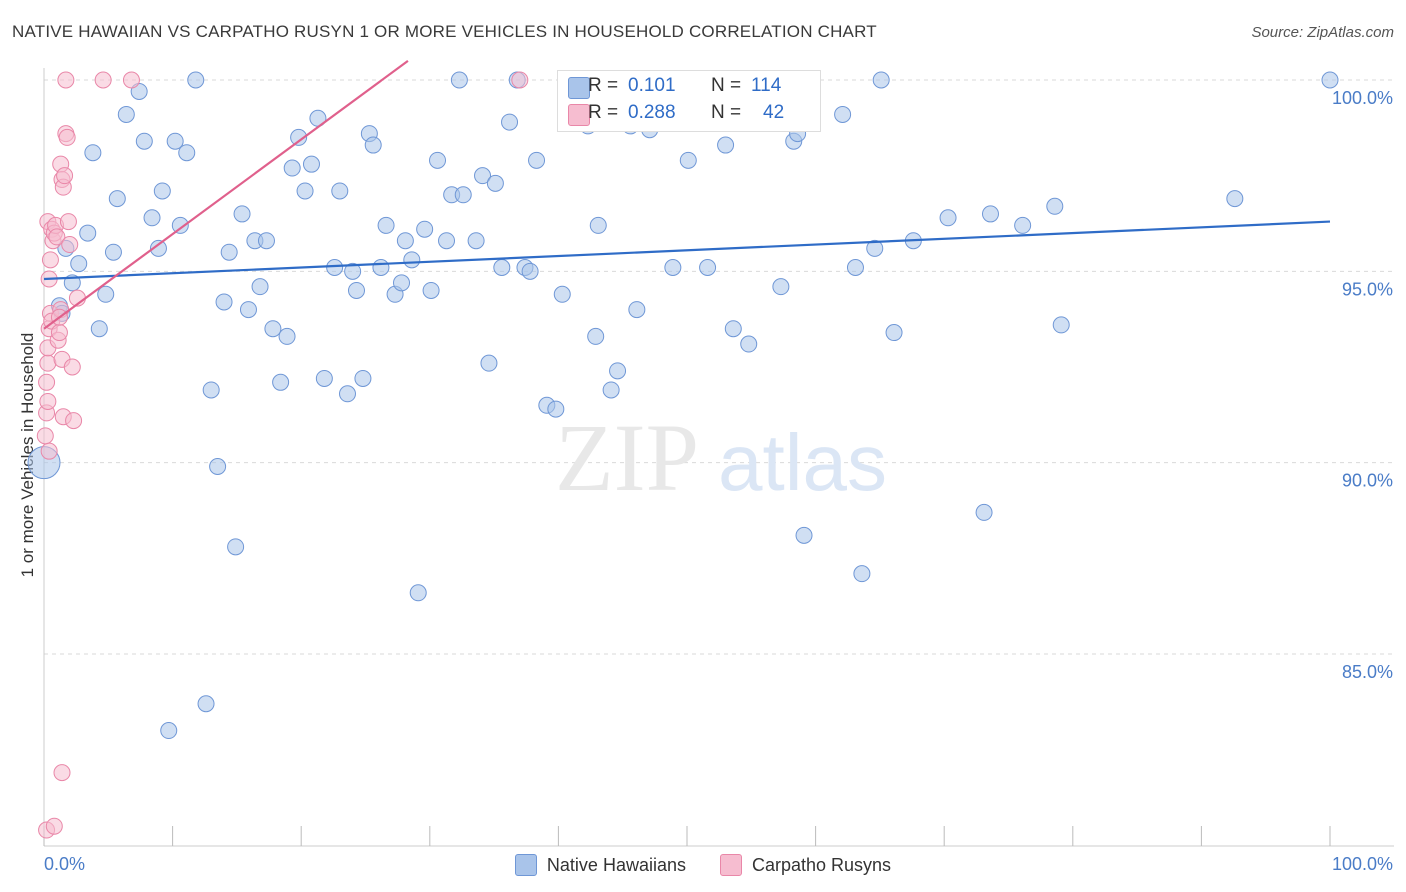 This screenshot has width=1406, height=892. Describe the element at coordinates (1362, 864) in the screenshot. I see `x-tick-label: 100.0%` at that location.